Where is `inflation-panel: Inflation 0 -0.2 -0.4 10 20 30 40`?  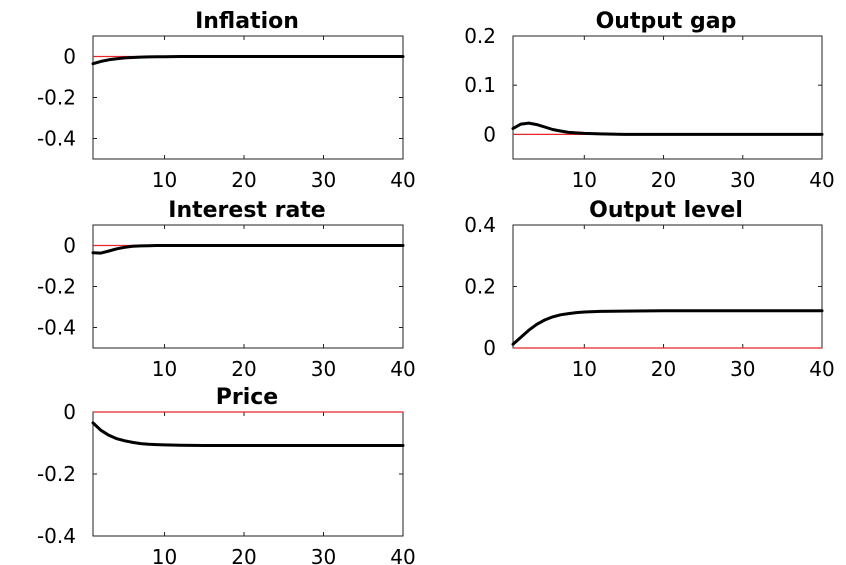 inflation-panel: Inflation 0 -0.2 -0.4 10 20 30 40 is located at coordinates (226, 100).